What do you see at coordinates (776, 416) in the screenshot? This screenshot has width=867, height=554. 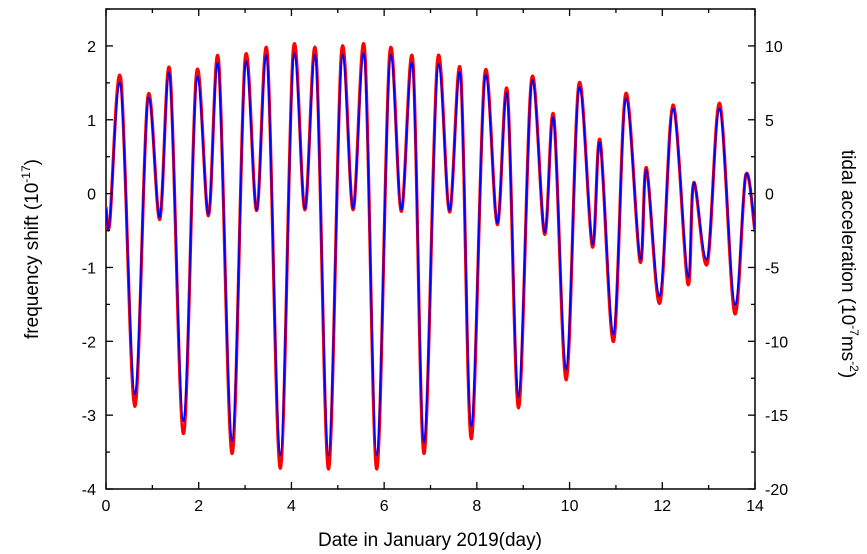 I see `y-right-tick-label: -15` at bounding box center [776, 416].